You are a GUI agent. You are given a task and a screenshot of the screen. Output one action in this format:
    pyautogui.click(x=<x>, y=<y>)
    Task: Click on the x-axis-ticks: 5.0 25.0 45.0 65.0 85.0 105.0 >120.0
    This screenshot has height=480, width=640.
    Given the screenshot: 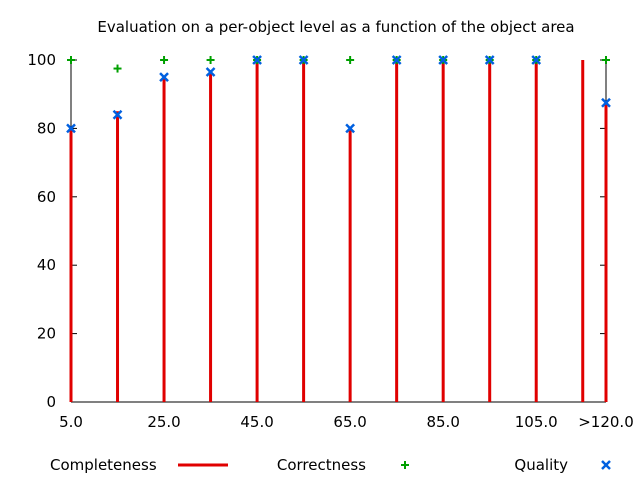 What is the action you would take?
    pyautogui.click(x=346, y=413)
    